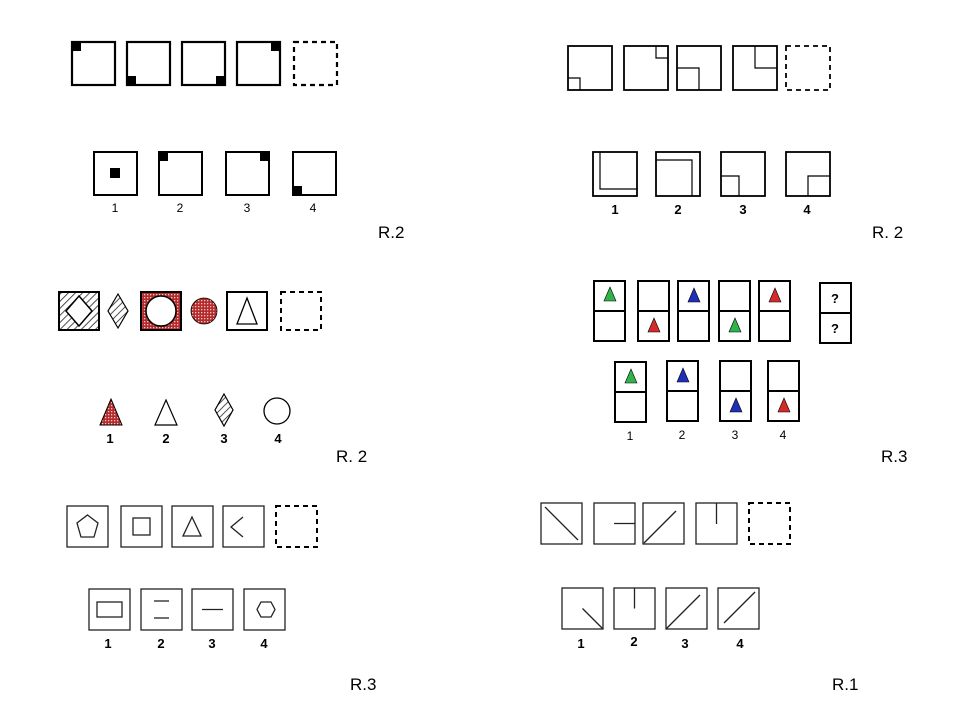  Describe the element at coordinates (735, 143) in the screenshot. I see `puzzle-2: 1 2 3 4 R. 2` at that location.